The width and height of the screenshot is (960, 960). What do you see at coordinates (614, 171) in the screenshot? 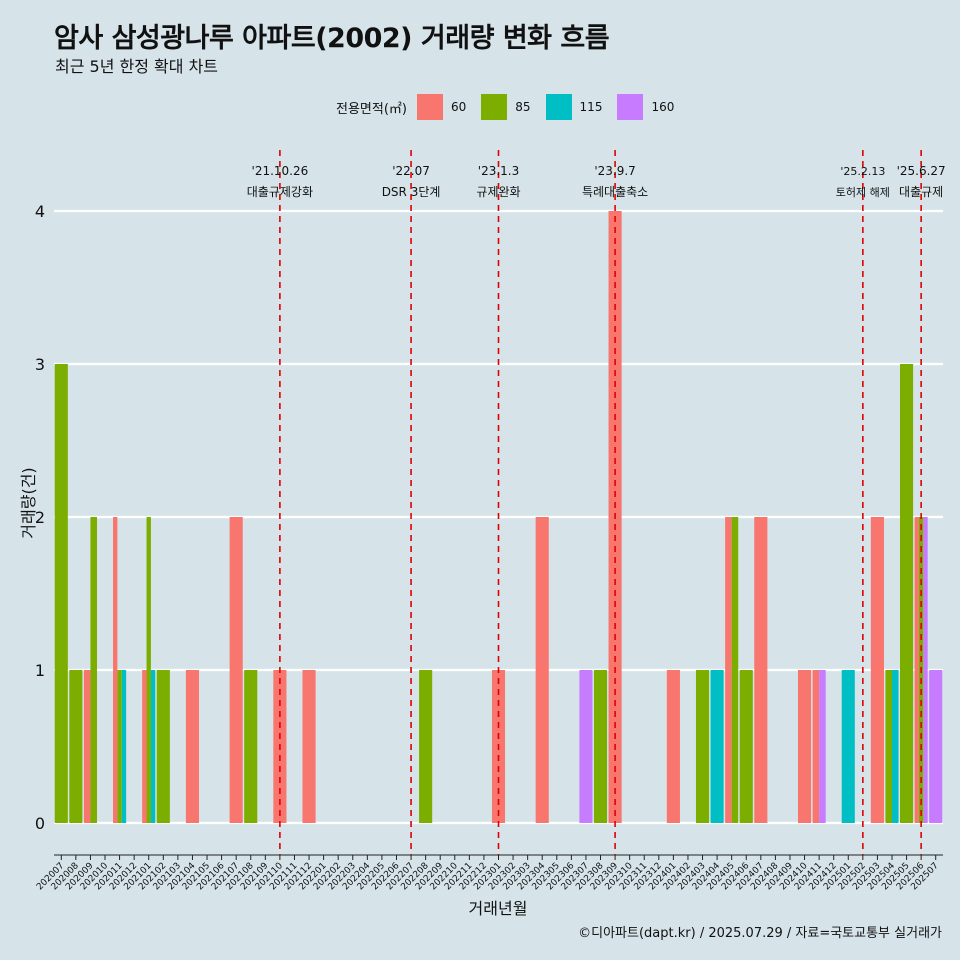
I see `event-date-202309: '23.9.7` at bounding box center [614, 171].